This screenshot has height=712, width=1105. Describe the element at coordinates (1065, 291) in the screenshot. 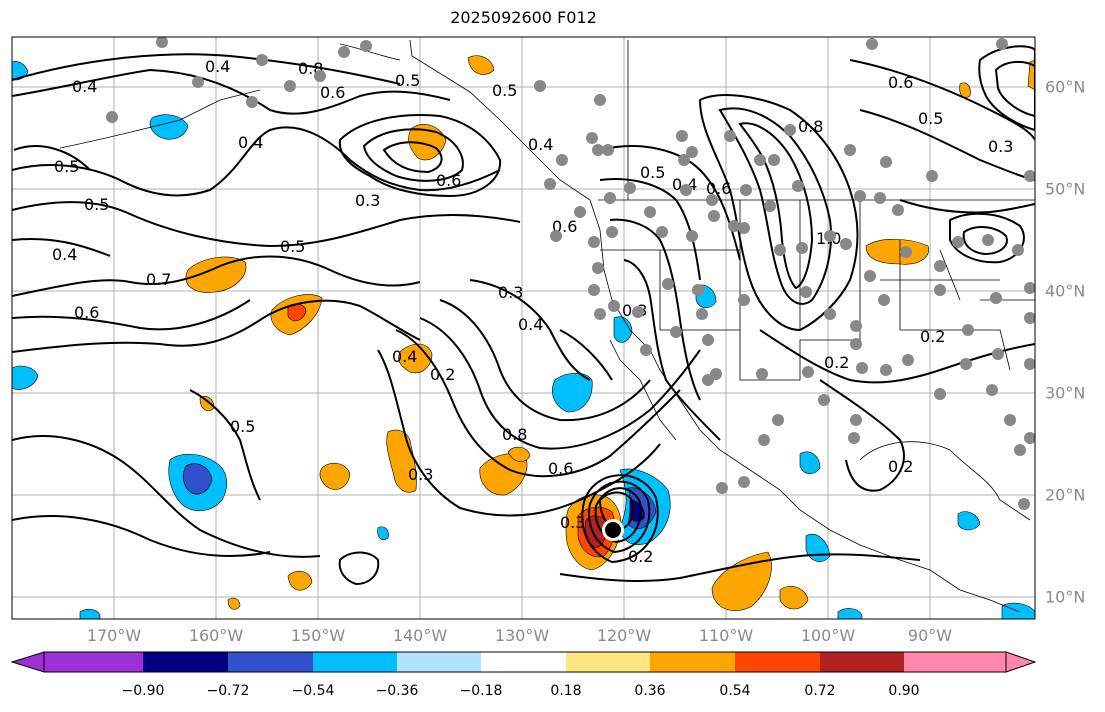

I see `latitude-label: 40°N` at that location.